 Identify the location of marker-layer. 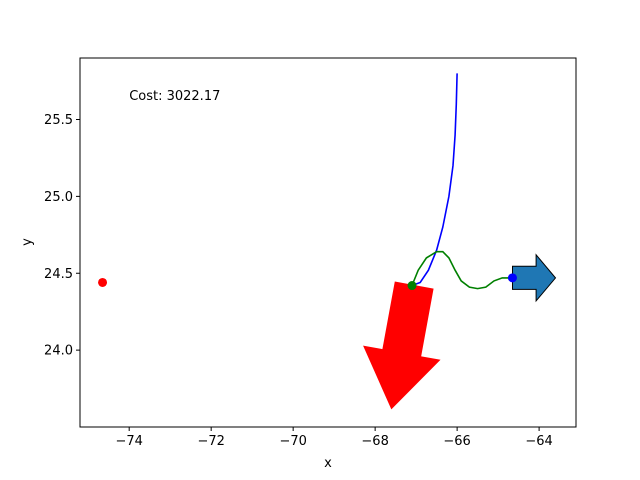
(307, 282).